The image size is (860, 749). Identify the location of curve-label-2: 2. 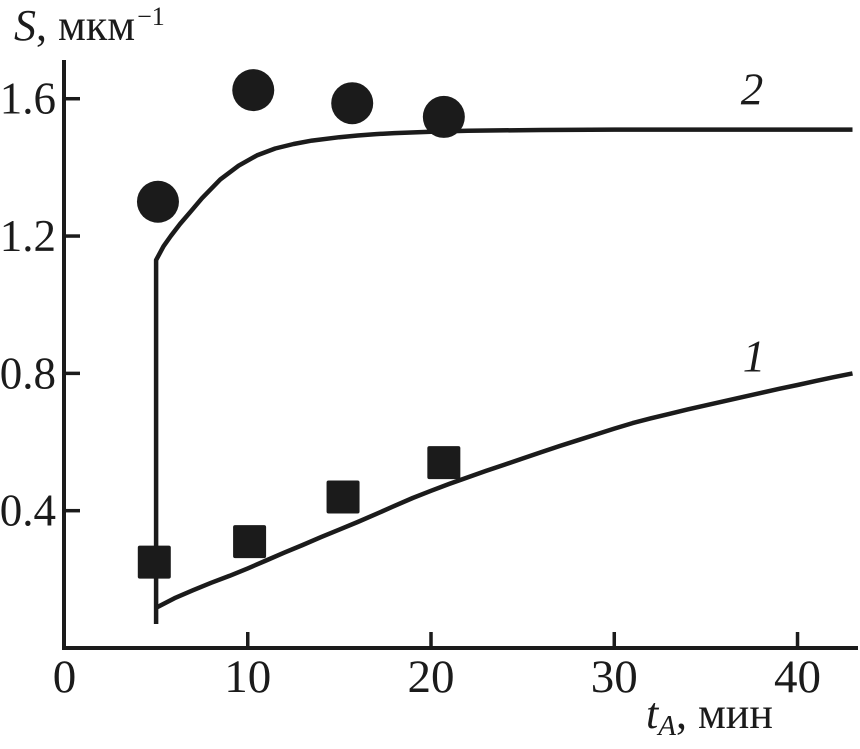
(752, 89).